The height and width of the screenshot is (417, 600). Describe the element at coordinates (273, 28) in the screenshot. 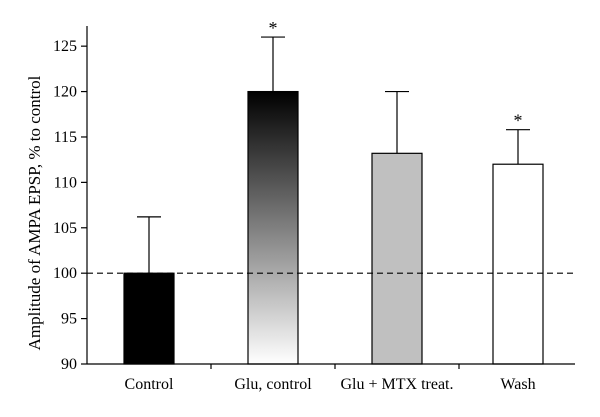

I see `significance-marker-1: *` at that location.